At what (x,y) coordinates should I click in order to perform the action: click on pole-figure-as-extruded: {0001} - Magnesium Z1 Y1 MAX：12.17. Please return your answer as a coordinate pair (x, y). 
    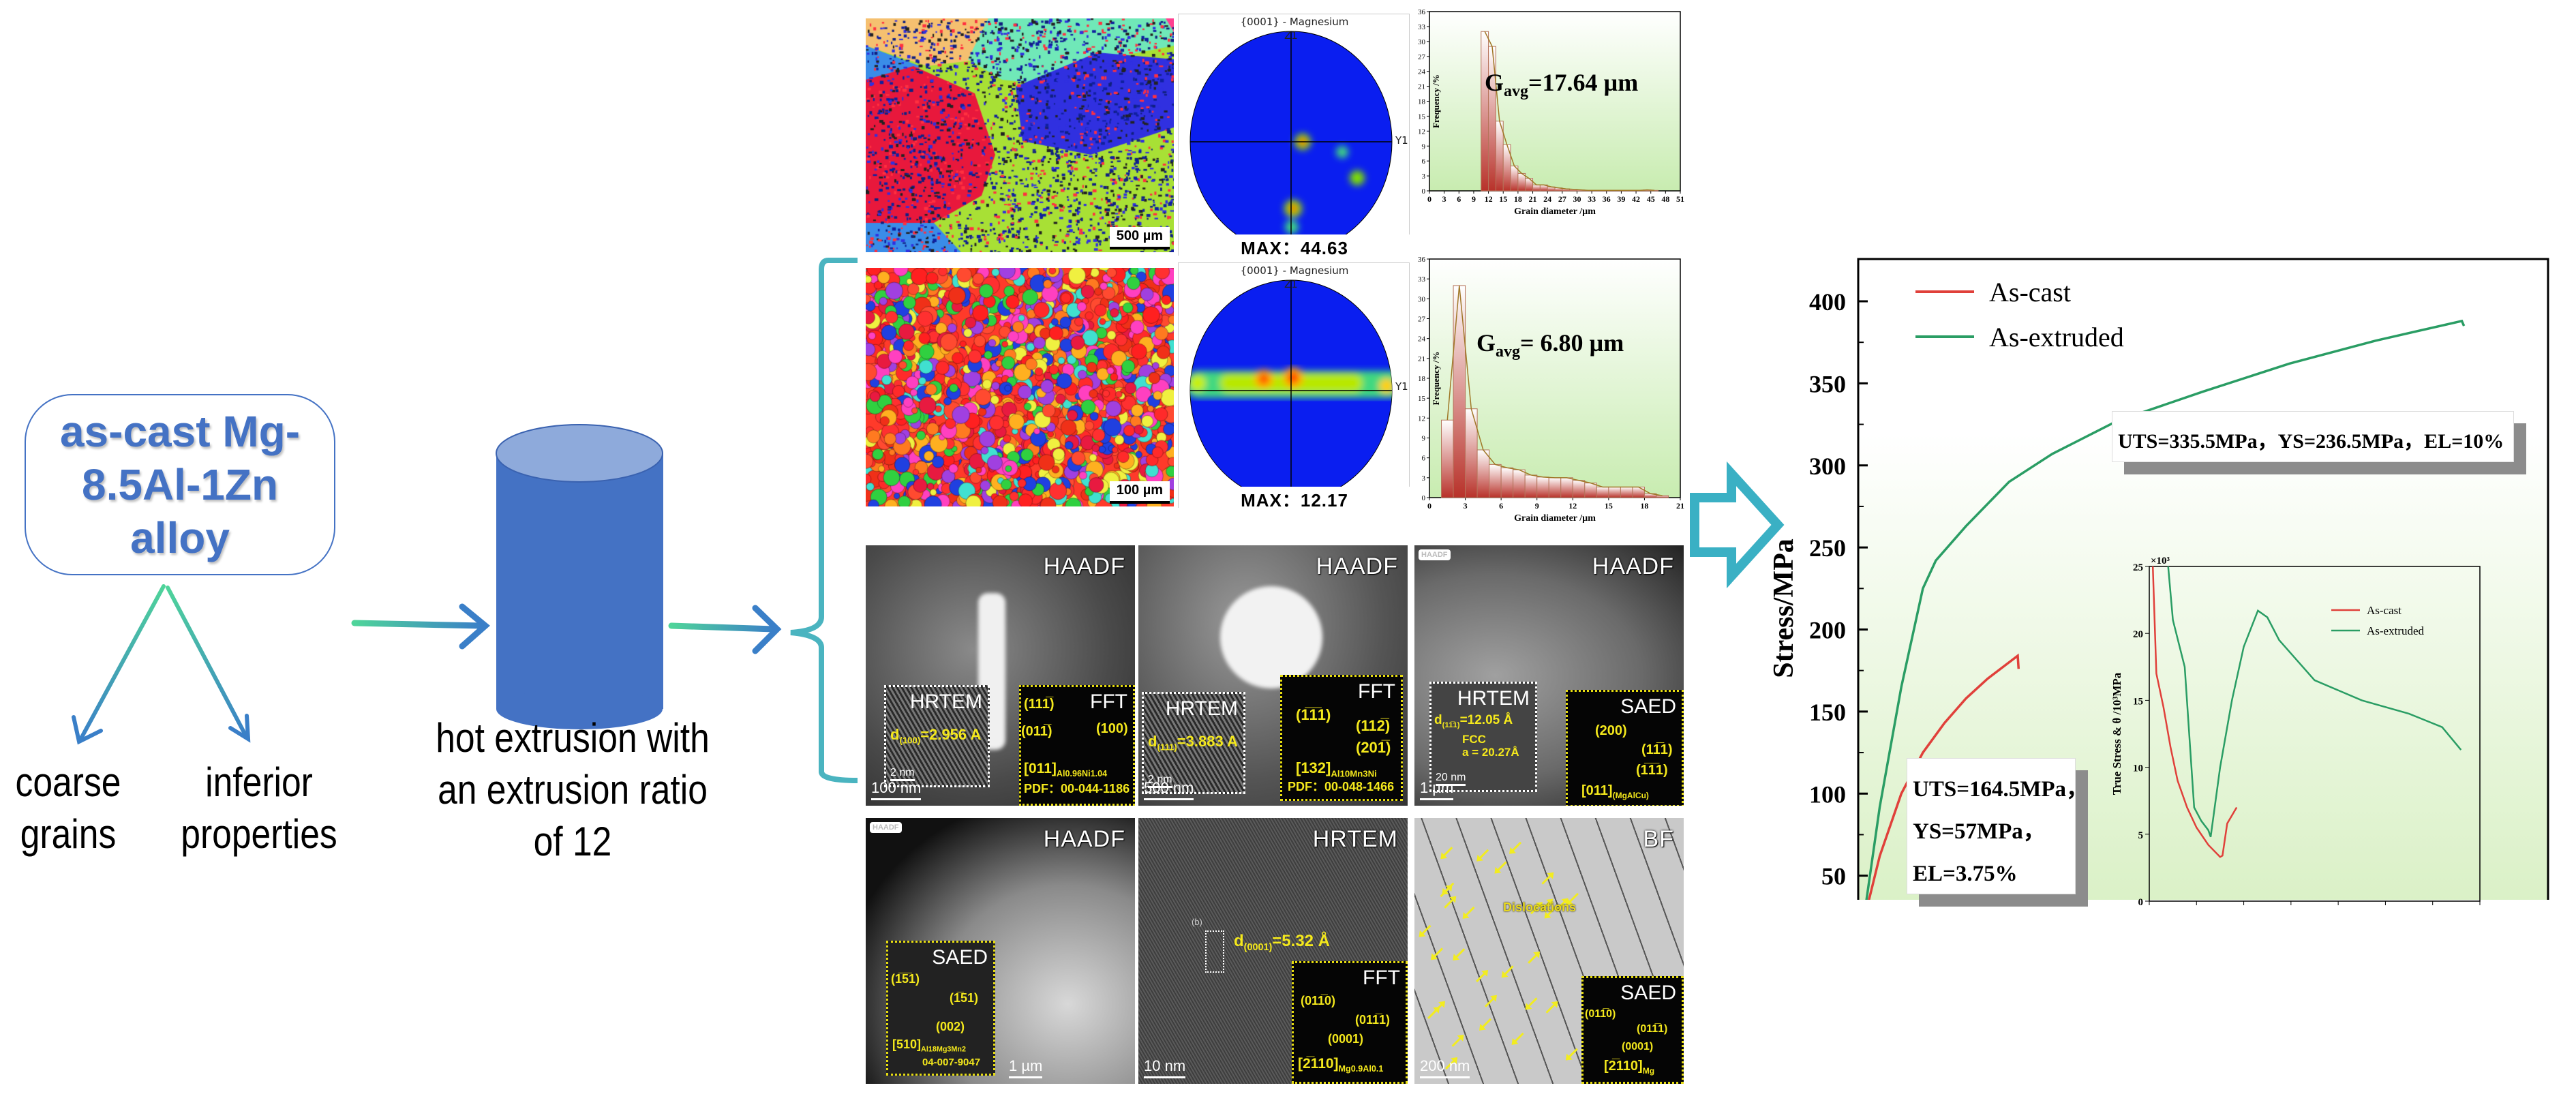
    Looking at the image, I should click on (1294, 387).